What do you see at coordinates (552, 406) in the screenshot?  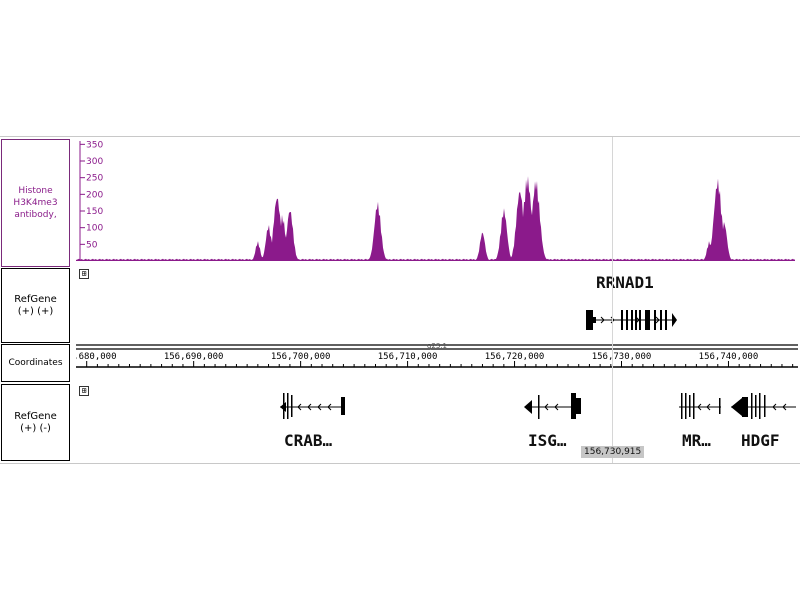 I see `gene-model-isg` at bounding box center [552, 406].